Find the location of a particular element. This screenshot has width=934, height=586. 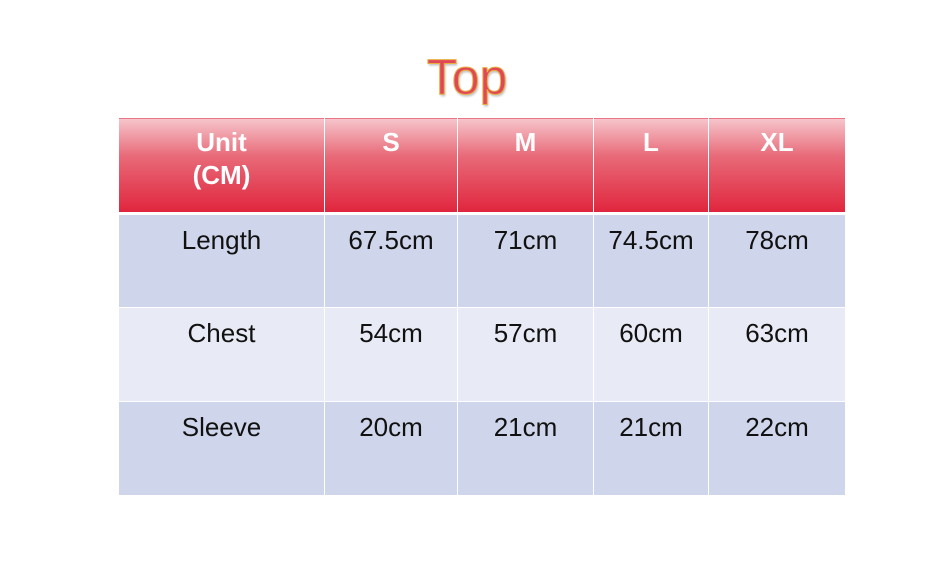

row-label: Length is located at coordinates (221, 260).